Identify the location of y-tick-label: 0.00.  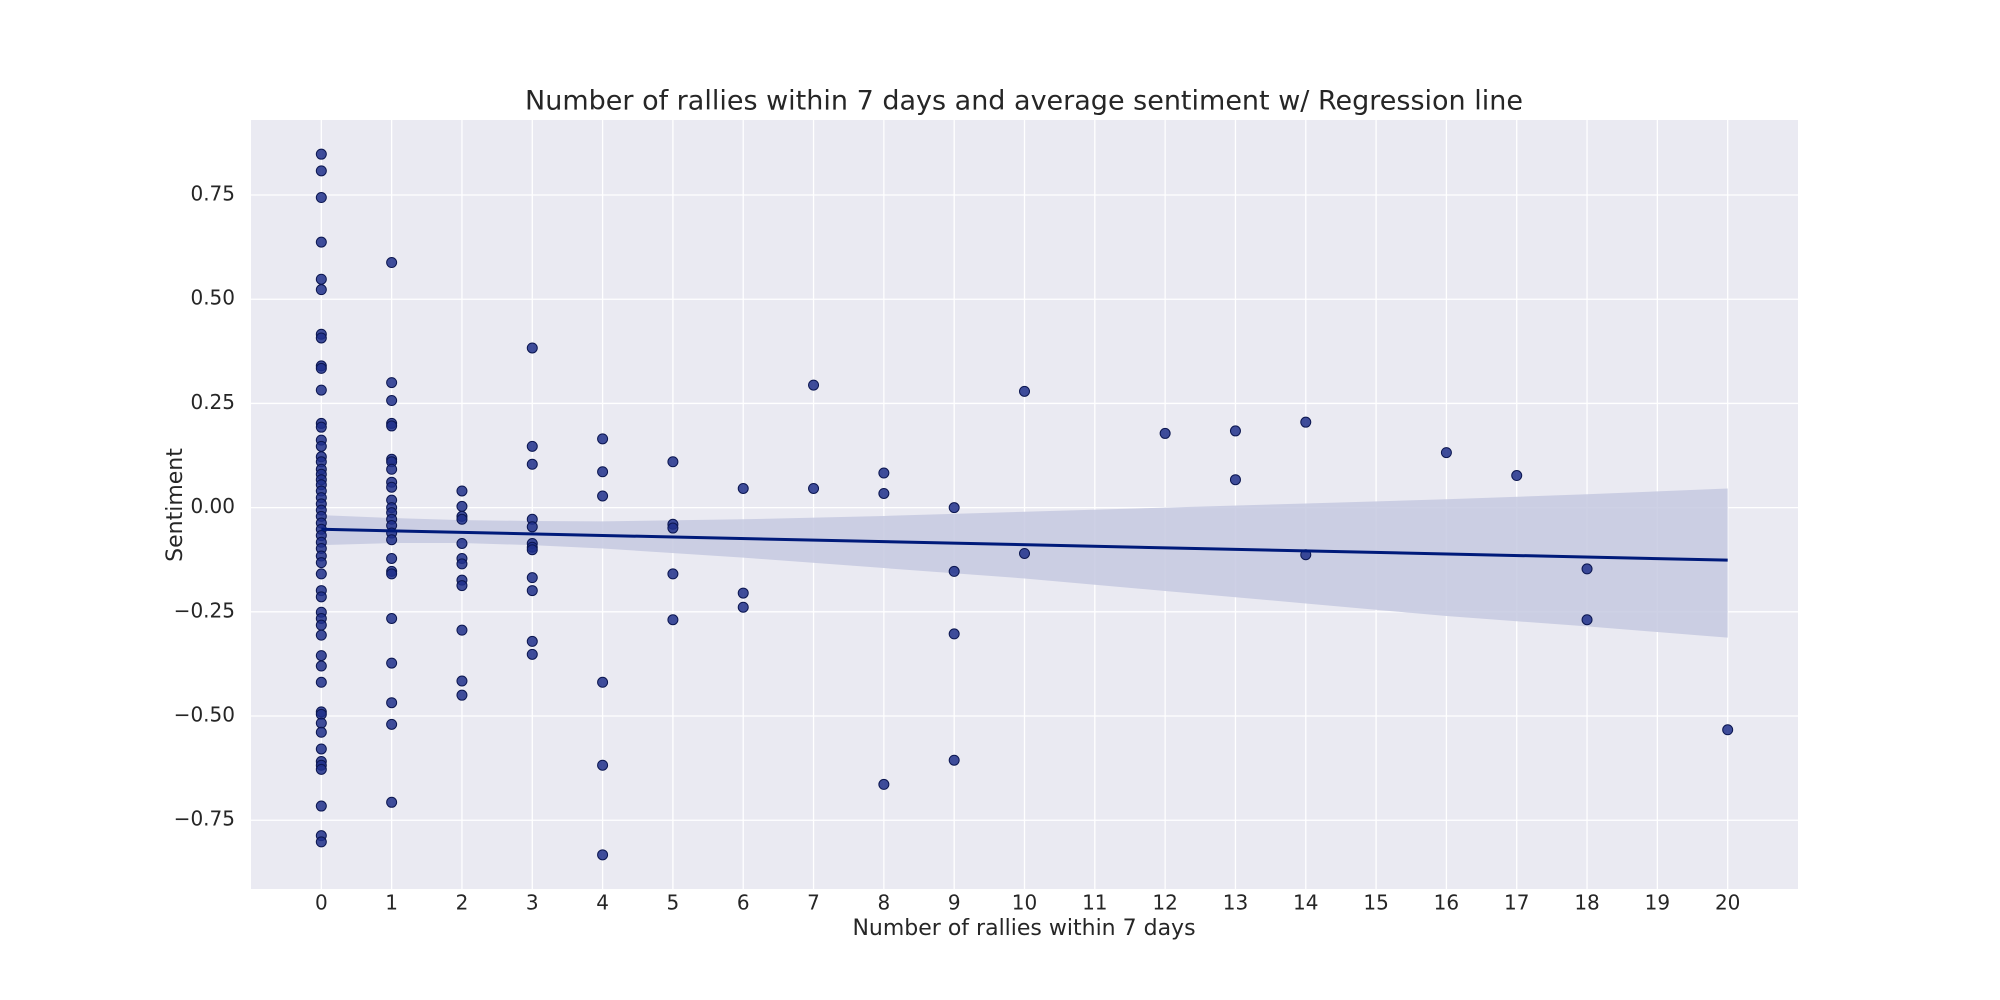
(212, 506).